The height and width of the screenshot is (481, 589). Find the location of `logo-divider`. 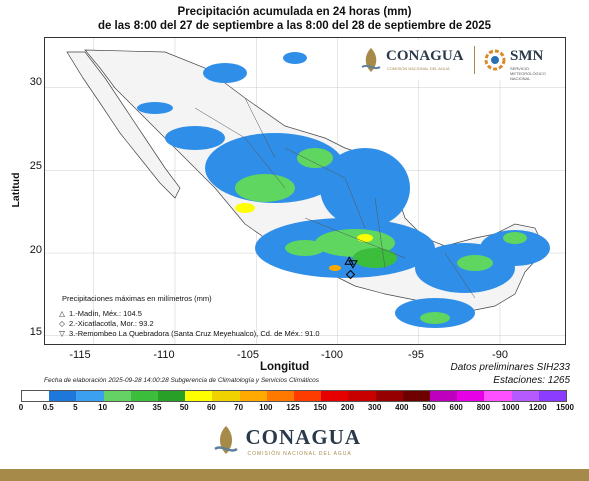

logo-divider is located at coordinates (474, 60).